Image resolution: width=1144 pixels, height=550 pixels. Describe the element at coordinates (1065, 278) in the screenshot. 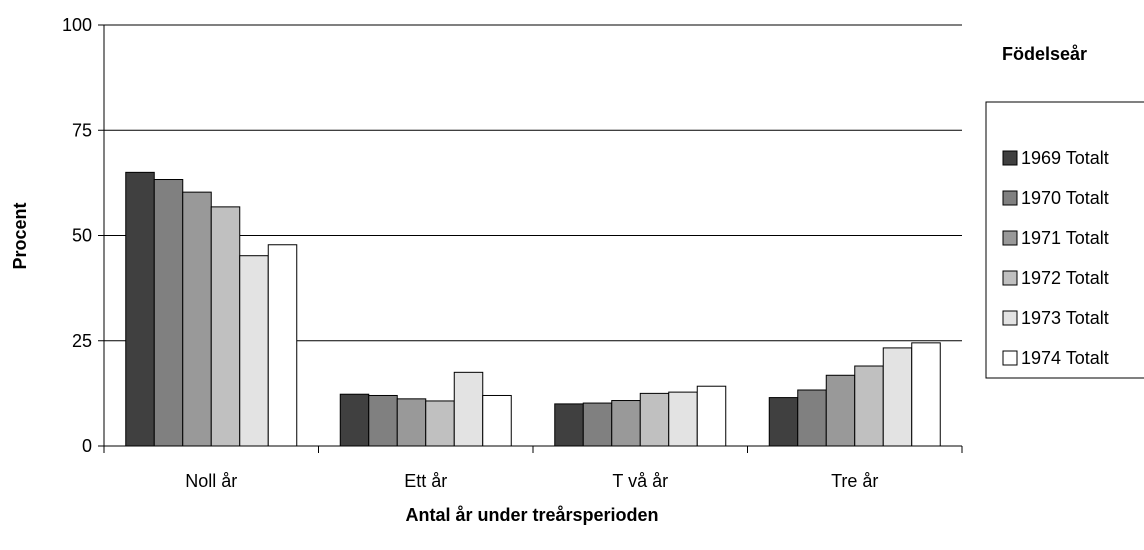

I see `legend-label: 1972 Totalt` at that location.